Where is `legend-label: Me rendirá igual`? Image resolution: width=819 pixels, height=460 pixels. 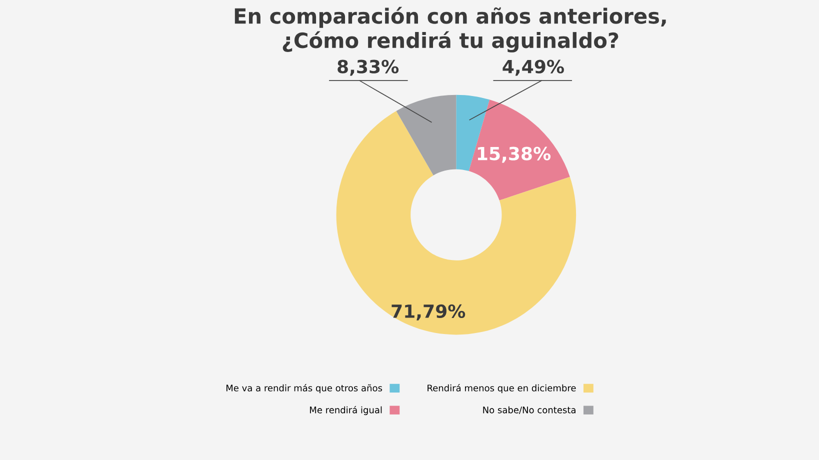 legend-label: Me rendirá igual is located at coordinates (346, 411).